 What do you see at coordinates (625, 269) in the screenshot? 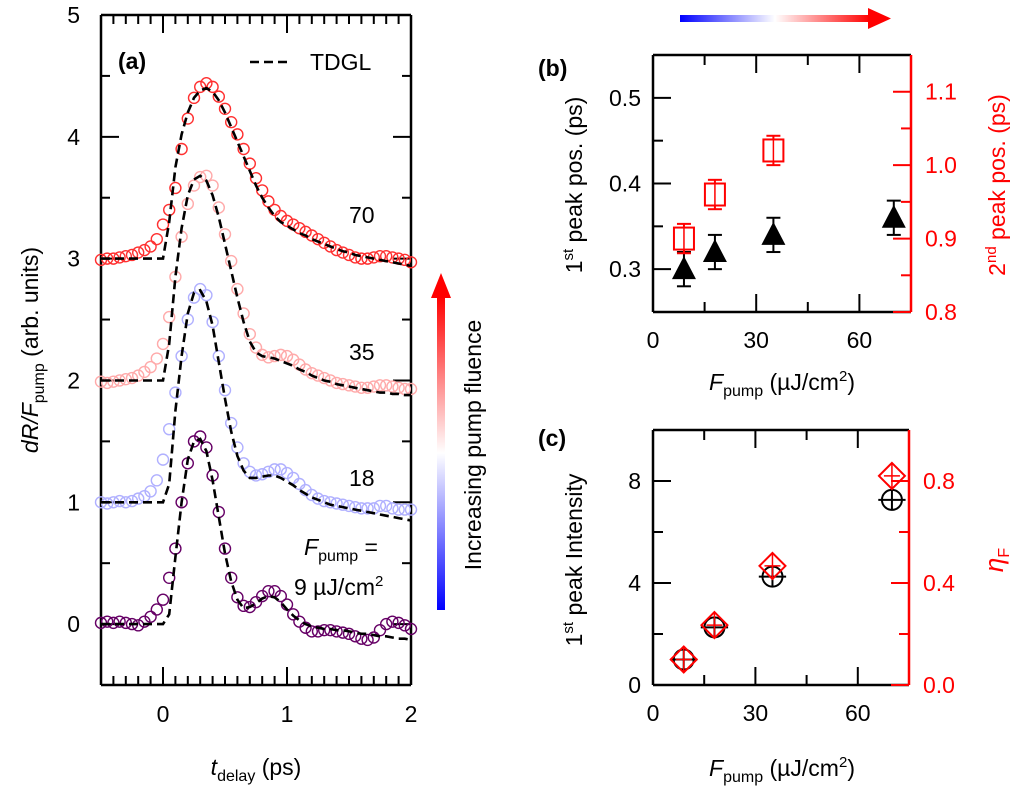
I see `panel-b-left-y-tick-label: 0.3` at bounding box center [625, 269].